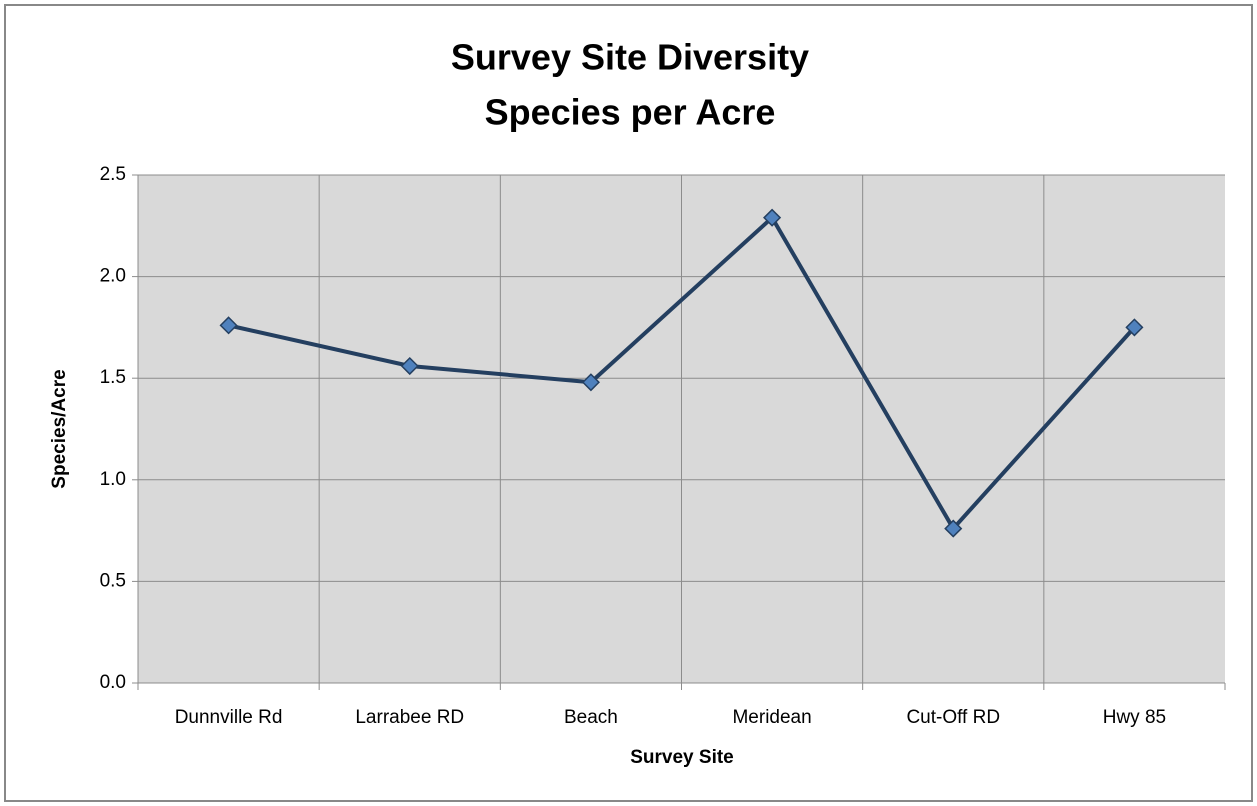 This screenshot has height=806, width=1257. Describe the element at coordinates (113, 479) in the screenshot. I see `y-tick-label: 1.0` at that location.